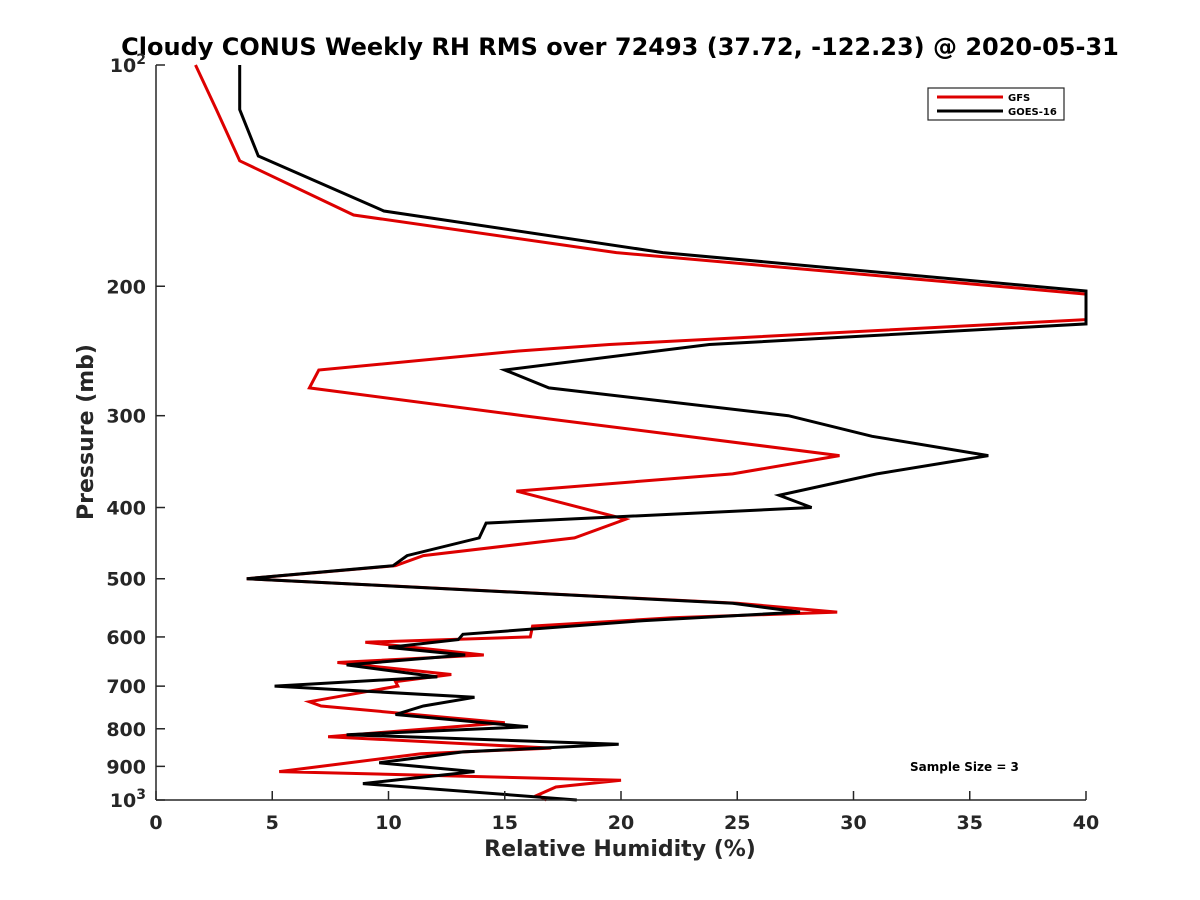 This screenshot has width=1200, height=900. What do you see at coordinates (970, 823) in the screenshot?
I see `x-tick-label-7: 35` at bounding box center [970, 823].